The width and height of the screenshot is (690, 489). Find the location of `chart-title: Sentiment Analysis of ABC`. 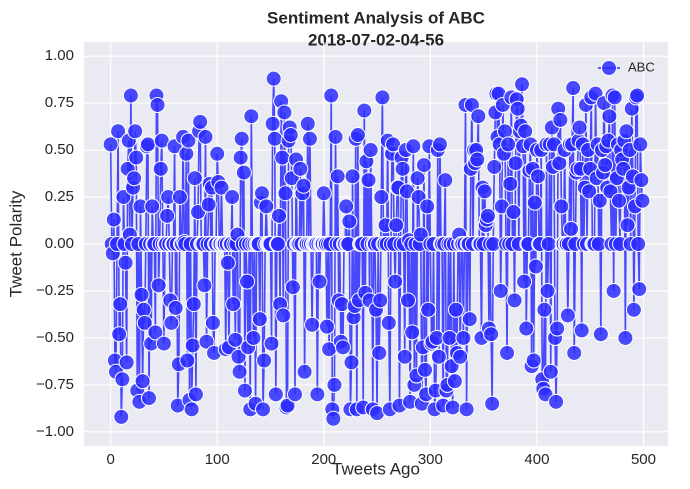

chart-title: Sentiment Analysis of ABC is located at coordinates (376, 17).